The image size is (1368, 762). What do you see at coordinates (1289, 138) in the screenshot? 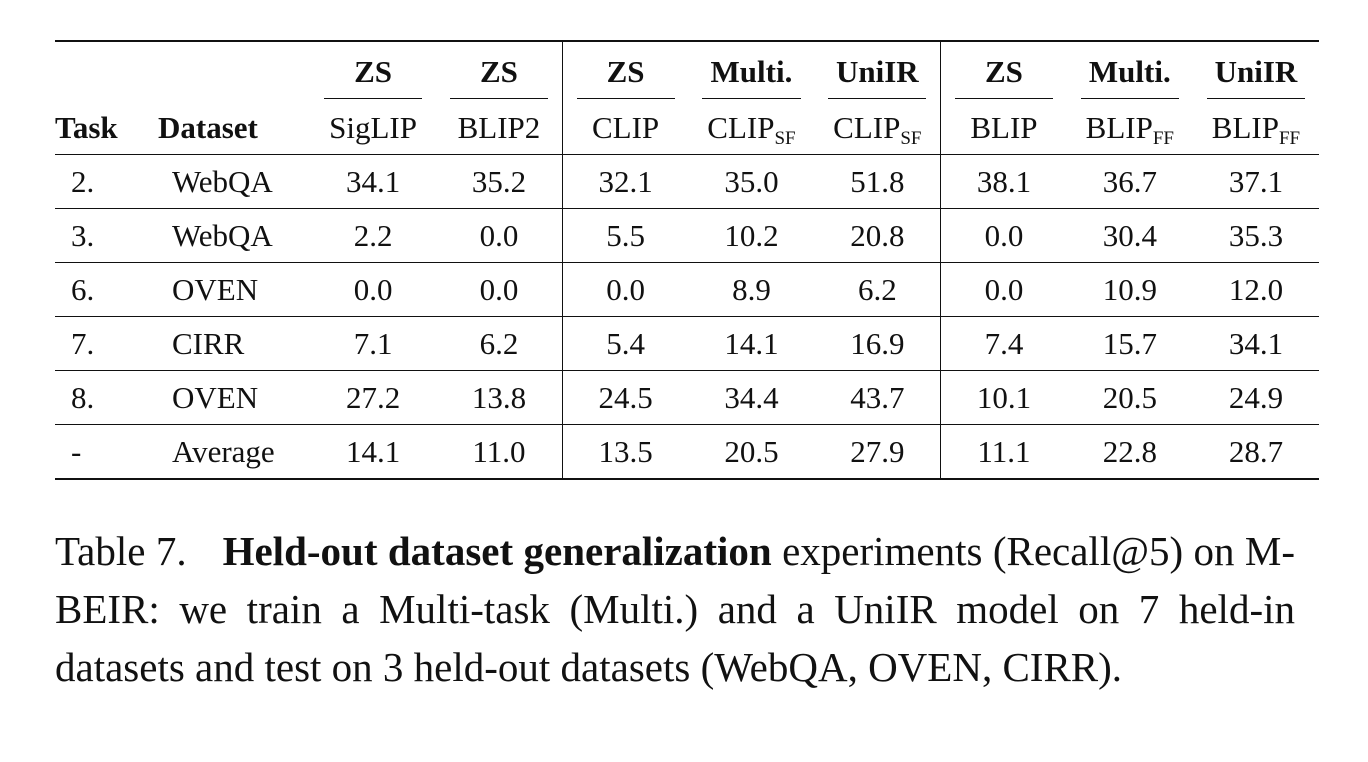
I see `model-subscript: FF` at bounding box center [1289, 138].